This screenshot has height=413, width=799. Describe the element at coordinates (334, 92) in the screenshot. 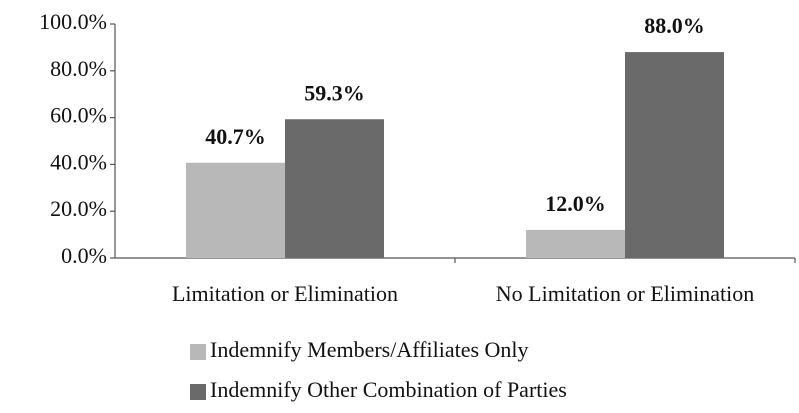

I see `data-label: 59.3%` at that location.